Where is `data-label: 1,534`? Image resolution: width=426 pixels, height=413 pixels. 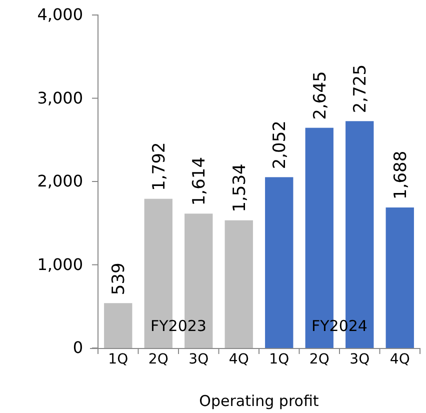 data-label: 1,534 is located at coordinates (240, 188).